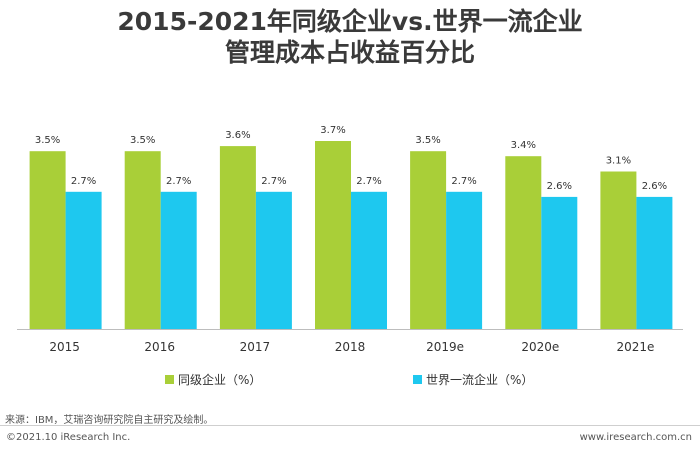  What do you see at coordinates (255, 347) in the screenshot?
I see `x-tick-label-2017: 2017` at bounding box center [255, 347].